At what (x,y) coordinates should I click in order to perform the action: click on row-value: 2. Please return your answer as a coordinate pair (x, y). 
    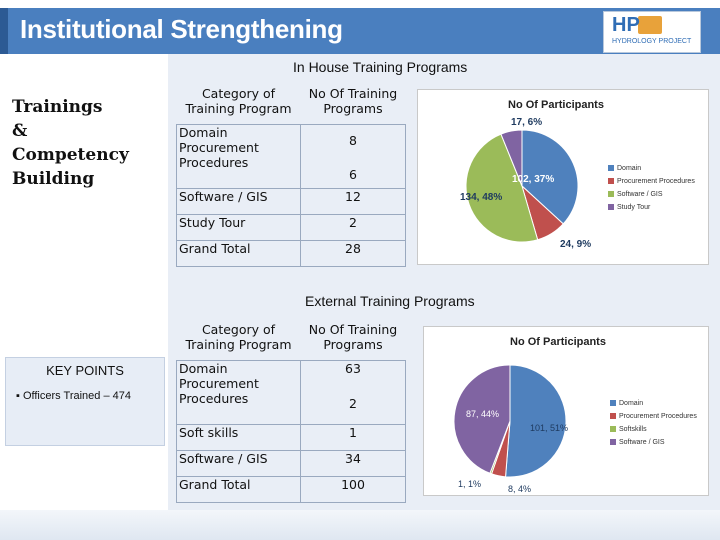
    Looking at the image, I should click on (353, 227).